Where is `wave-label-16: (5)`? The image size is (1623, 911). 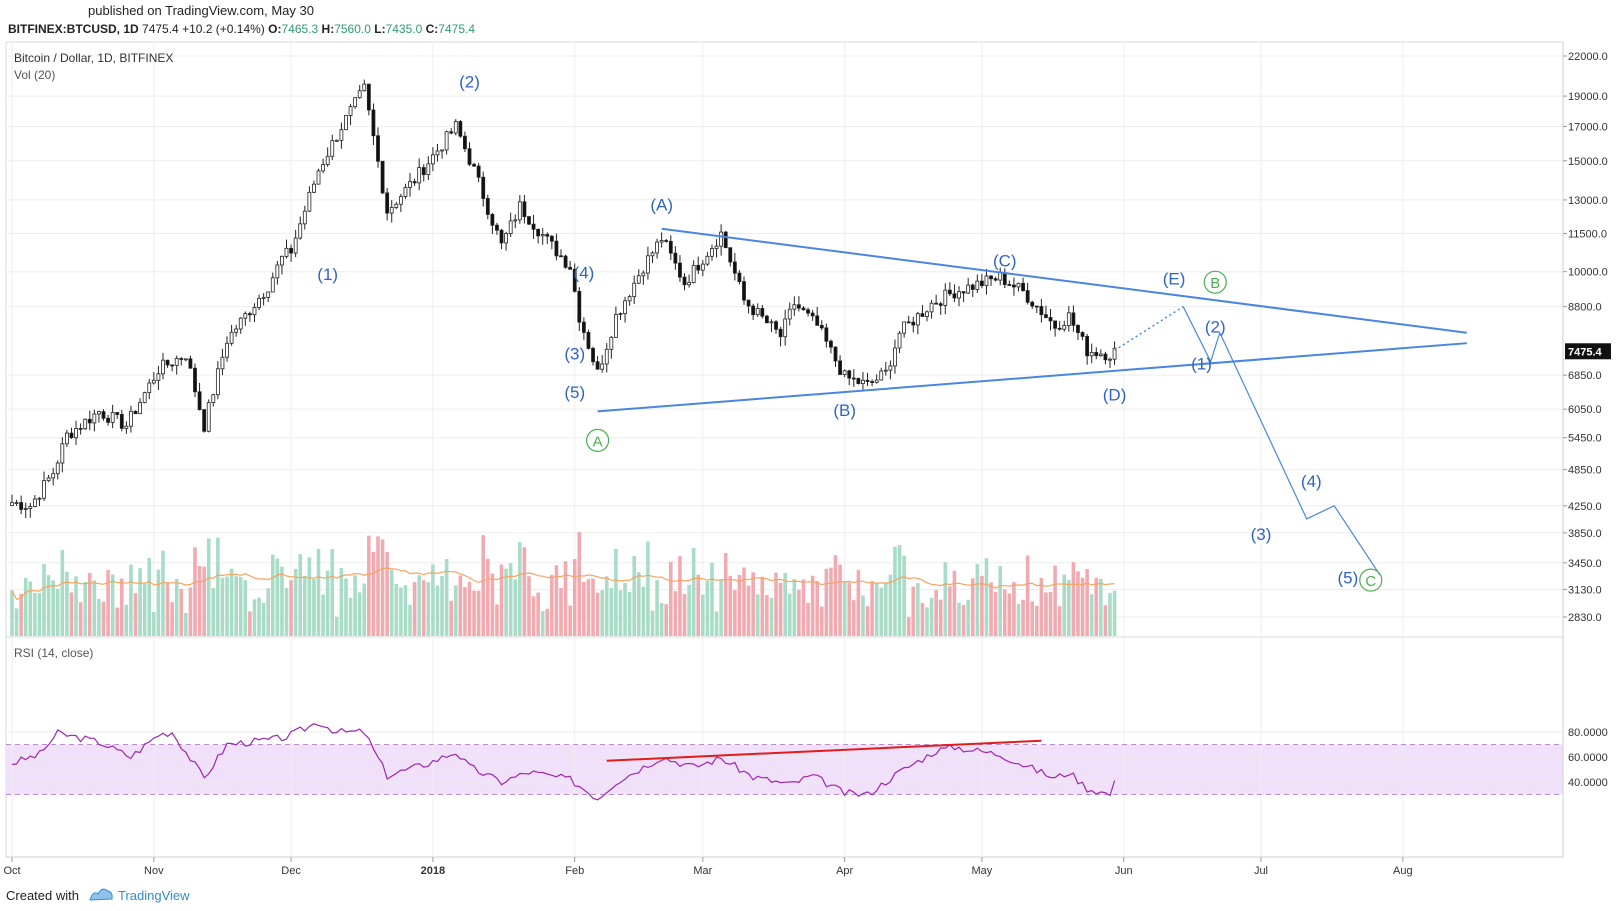 wave-label-16: (5) is located at coordinates (1348, 577).